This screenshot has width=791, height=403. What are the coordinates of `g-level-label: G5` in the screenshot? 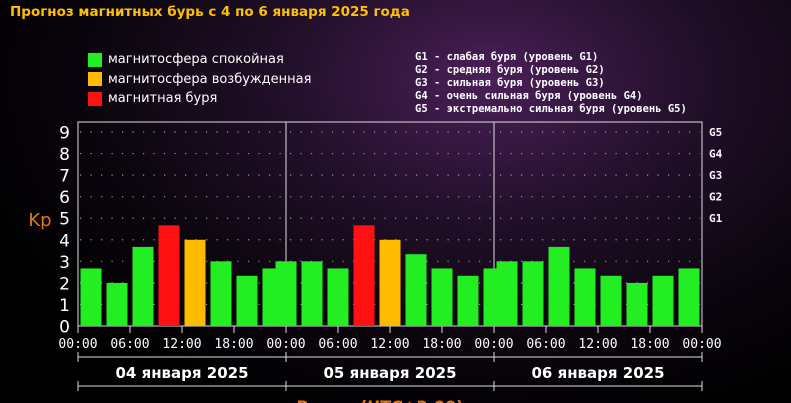 It's located at (715, 132).